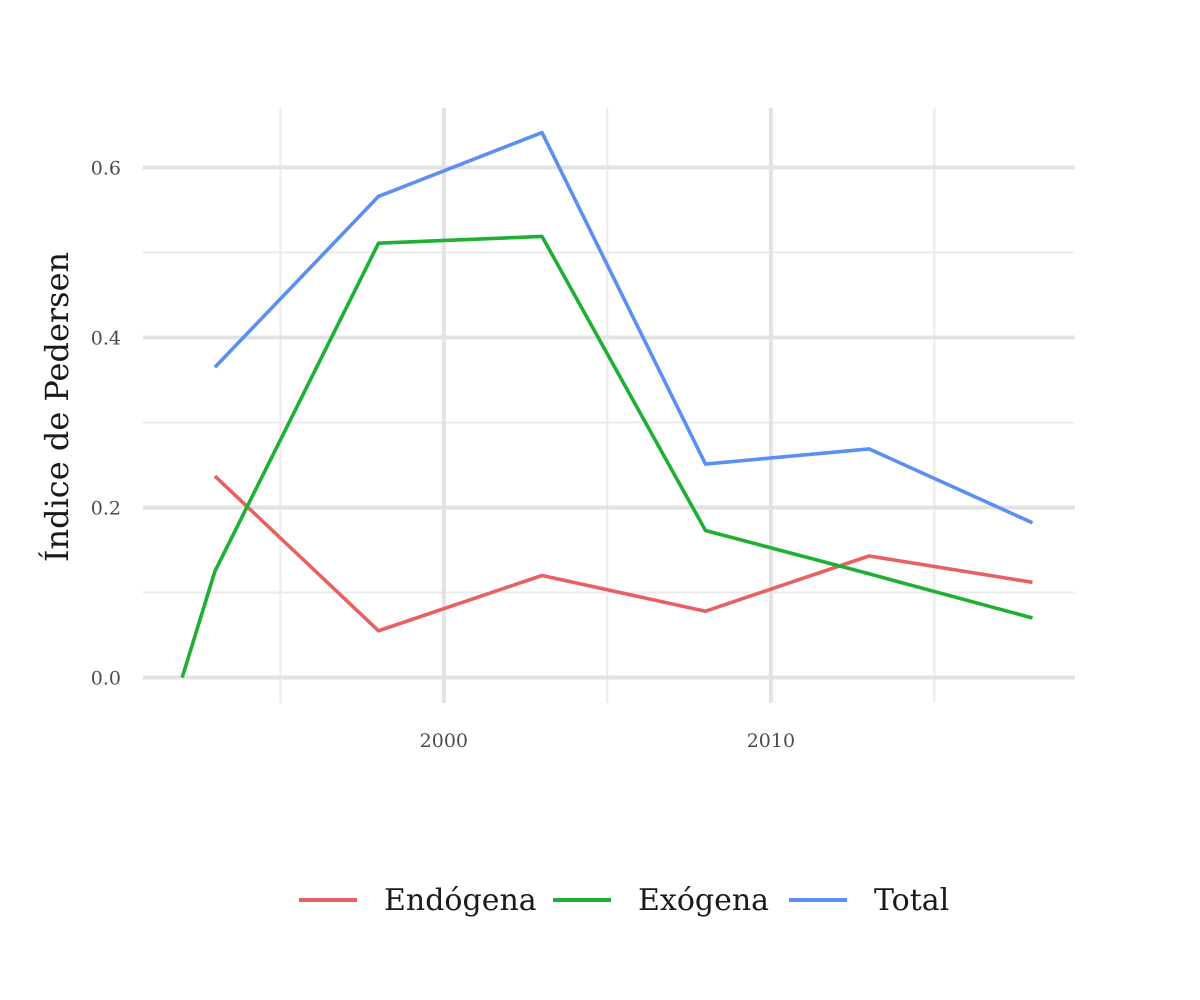 Image resolution: width=1200 pixels, height=1000 pixels. I want to click on y-tick-label-2: 0.4, so click(106, 339).